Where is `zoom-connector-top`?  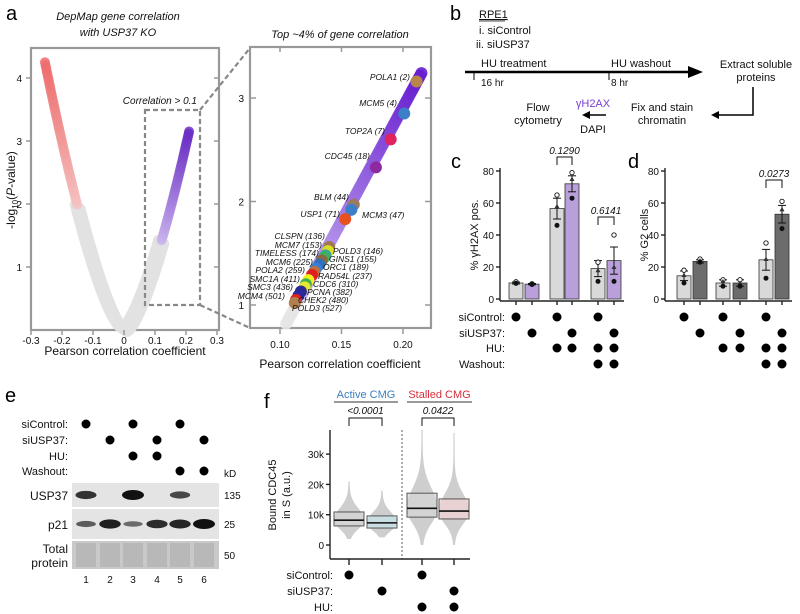
zoom-connector-top is located at coordinates (225, 79).